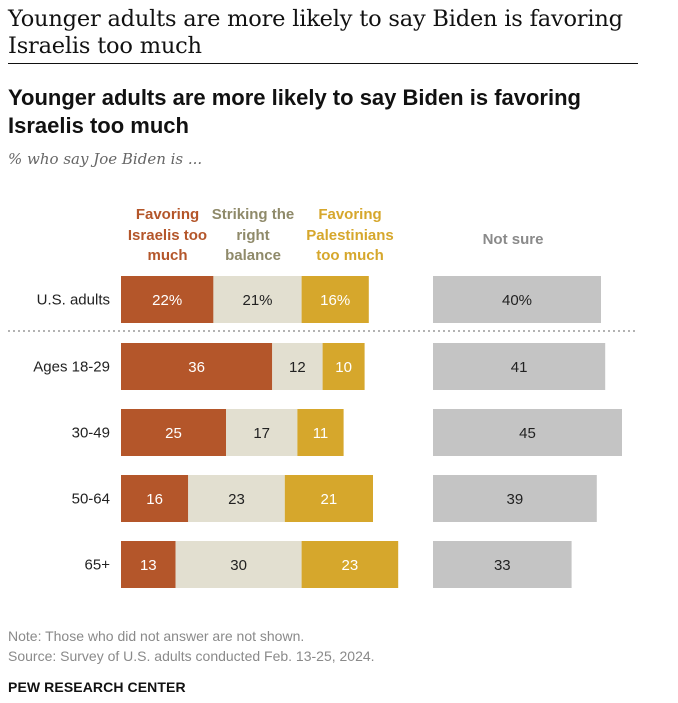  I want to click on brand-footer: PEW RESEARCH CENTER, so click(97, 687).